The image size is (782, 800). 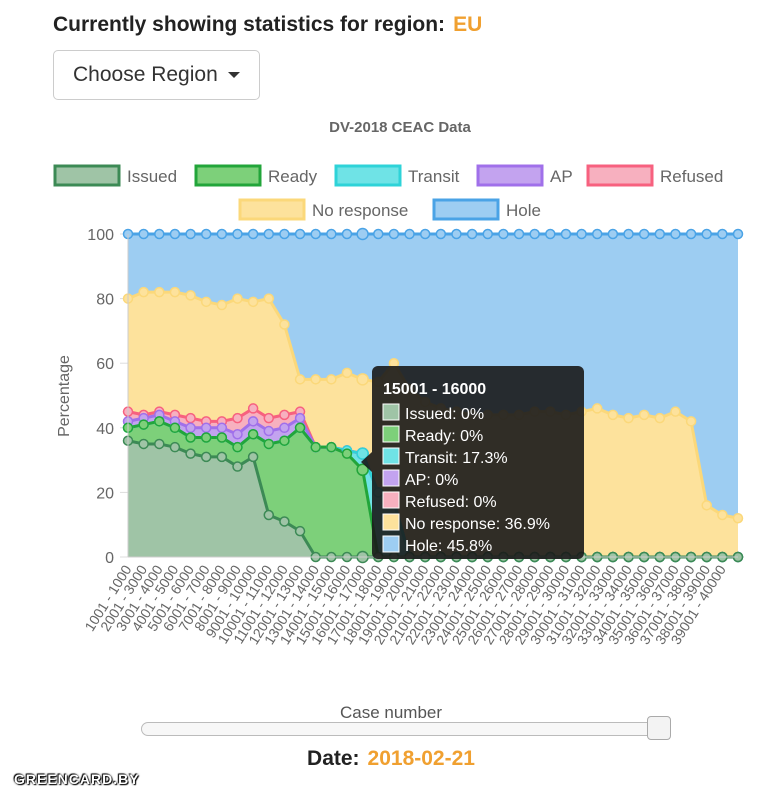 What do you see at coordinates (391, 712) in the screenshot?
I see `slider-label: Case number` at bounding box center [391, 712].